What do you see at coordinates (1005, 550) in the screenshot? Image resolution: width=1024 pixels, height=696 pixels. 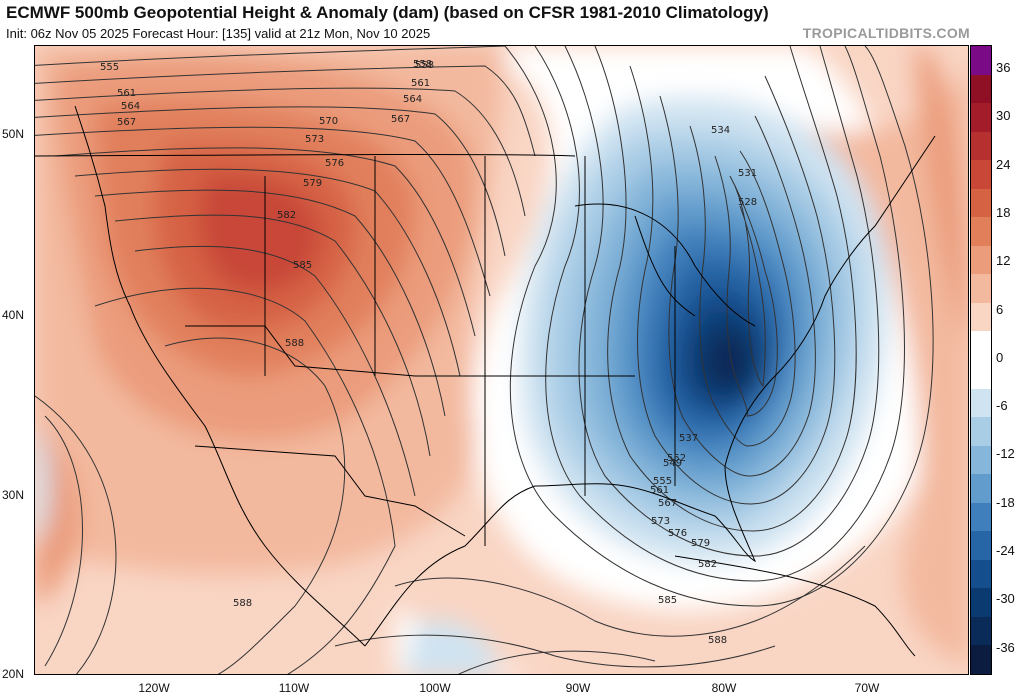 I see `colorbar-tick-label: -24` at bounding box center [1005, 550].